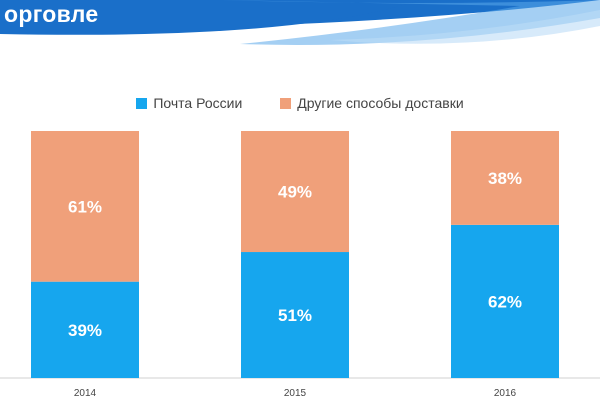  Describe the element at coordinates (198, 103) in the screenshot. I see `legend-label-post: Почта России` at that location.